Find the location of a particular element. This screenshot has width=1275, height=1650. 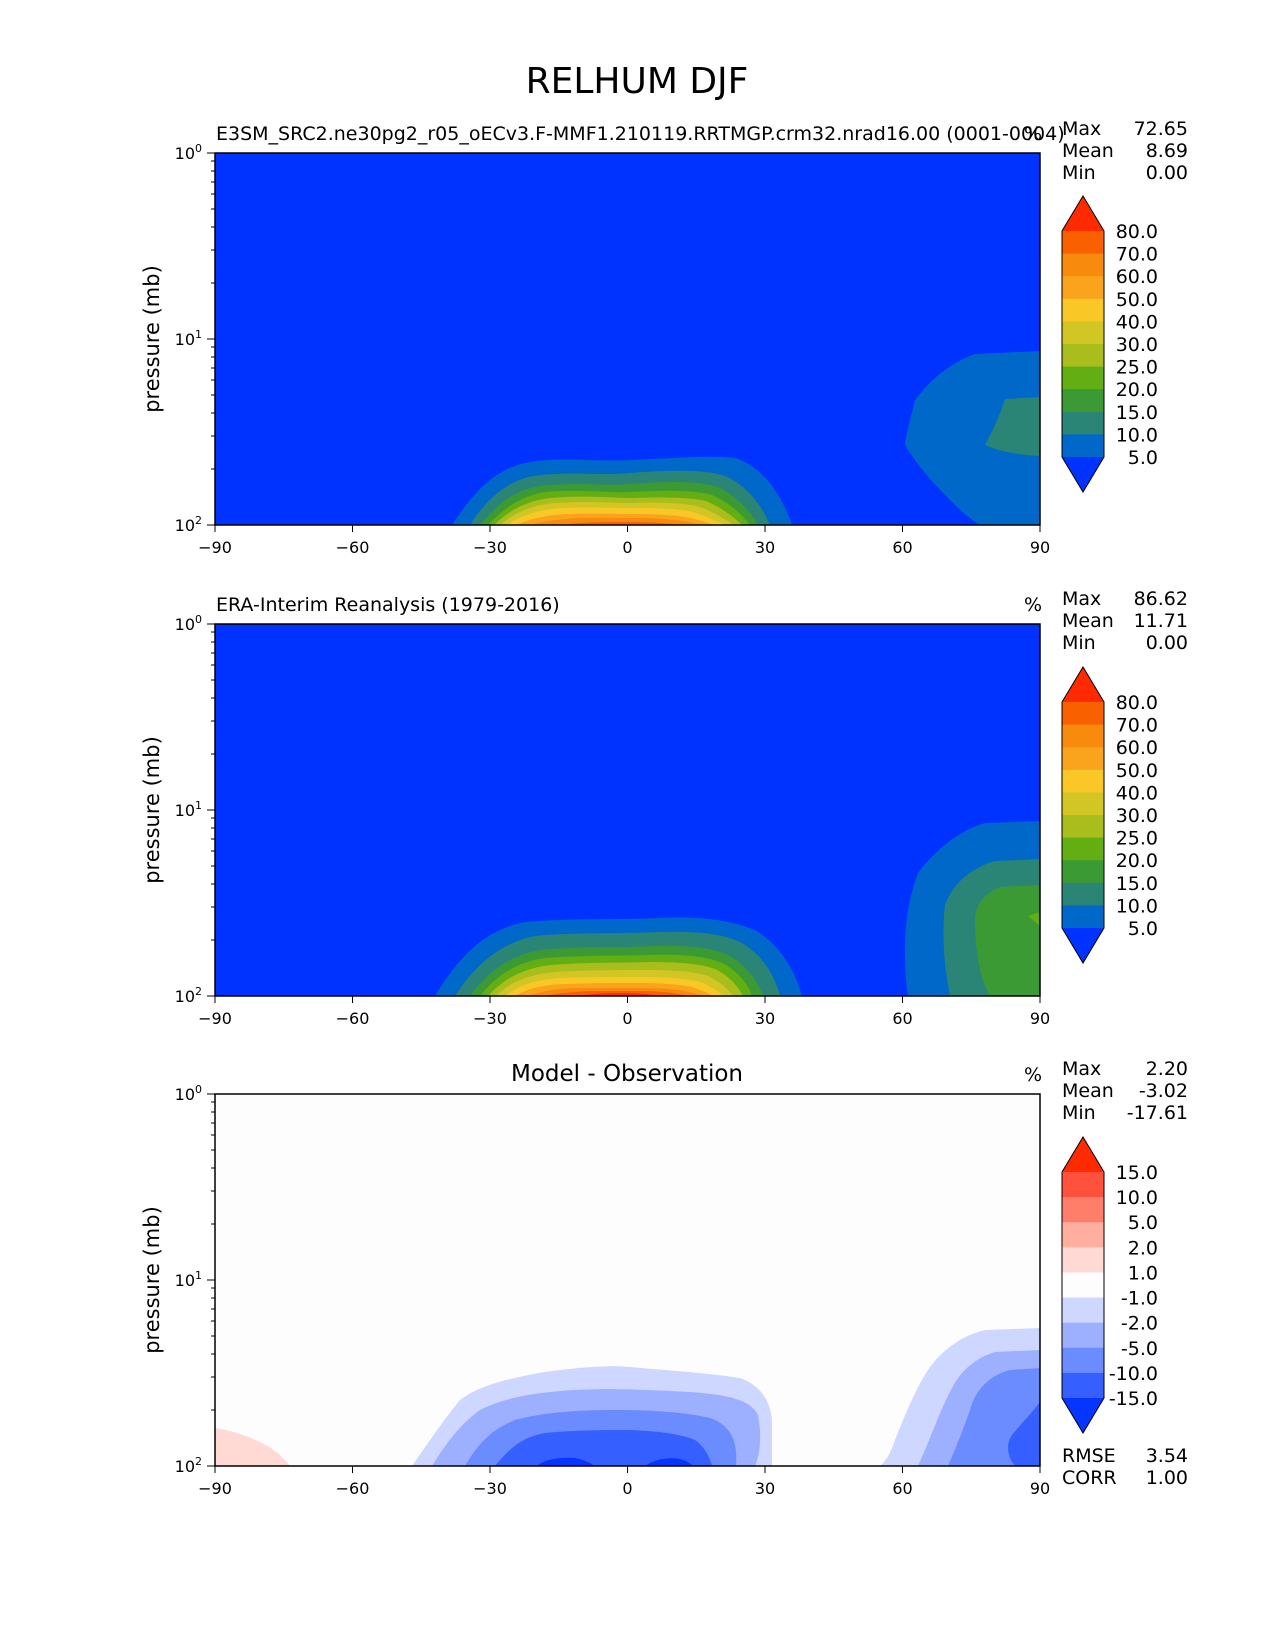

colorbar-tick-label: 1.0 is located at coordinates (1143, 1273).